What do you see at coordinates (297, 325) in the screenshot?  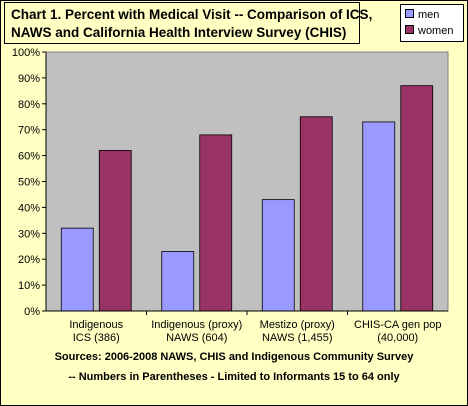 I see `x-tick-label: Mestizo (proxy)` at bounding box center [297, 325].